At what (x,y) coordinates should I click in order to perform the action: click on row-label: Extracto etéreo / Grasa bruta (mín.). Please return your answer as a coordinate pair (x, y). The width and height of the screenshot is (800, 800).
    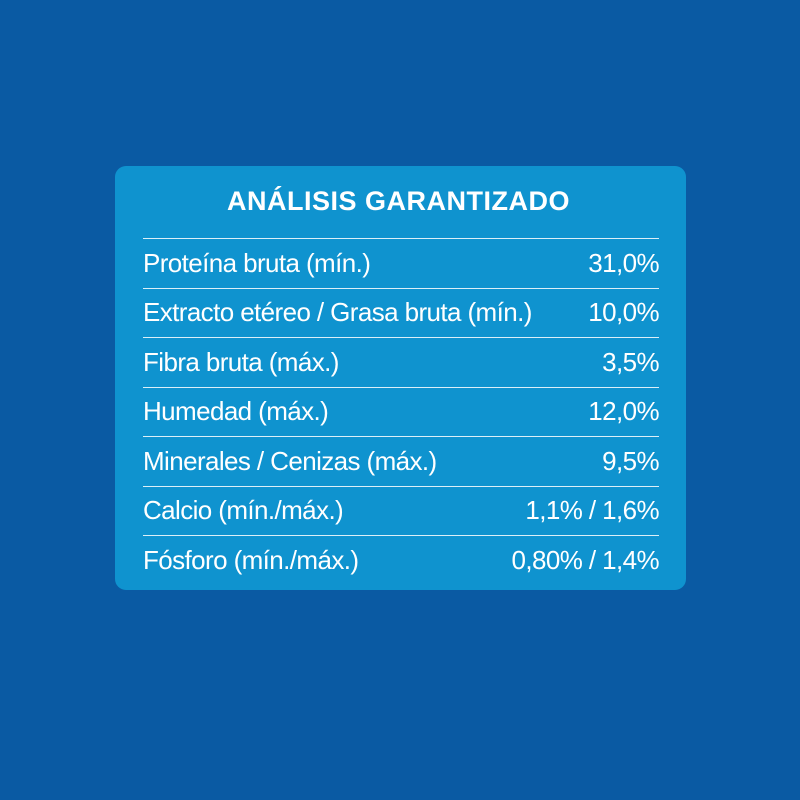
    Looking at the image, I should click on (337, 312).